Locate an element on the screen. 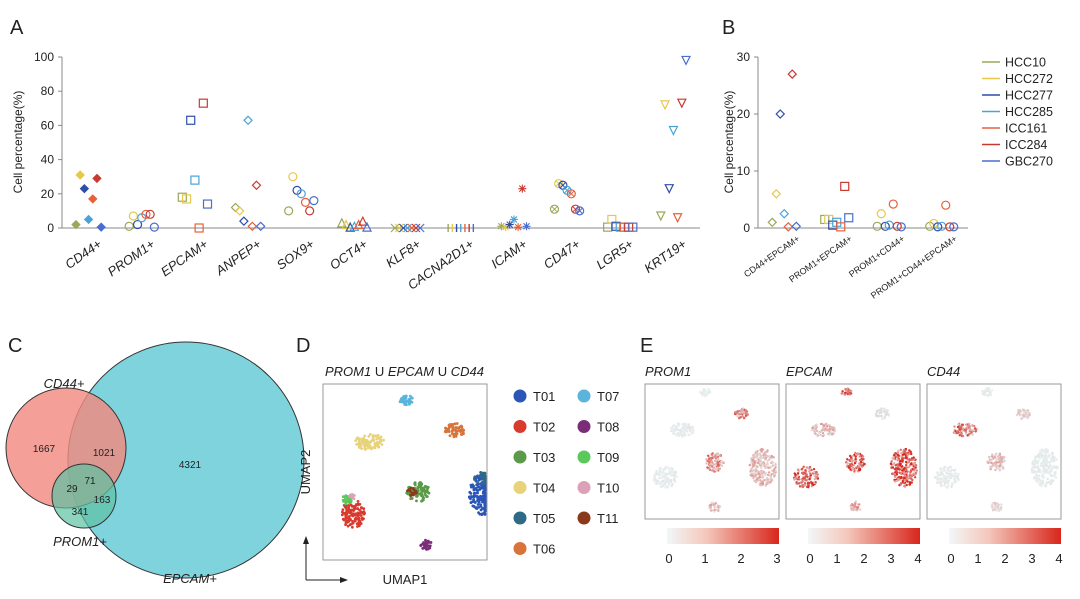 The image size is (1080, 599). a-point-hcc10 is located at coordinates (608, 227).